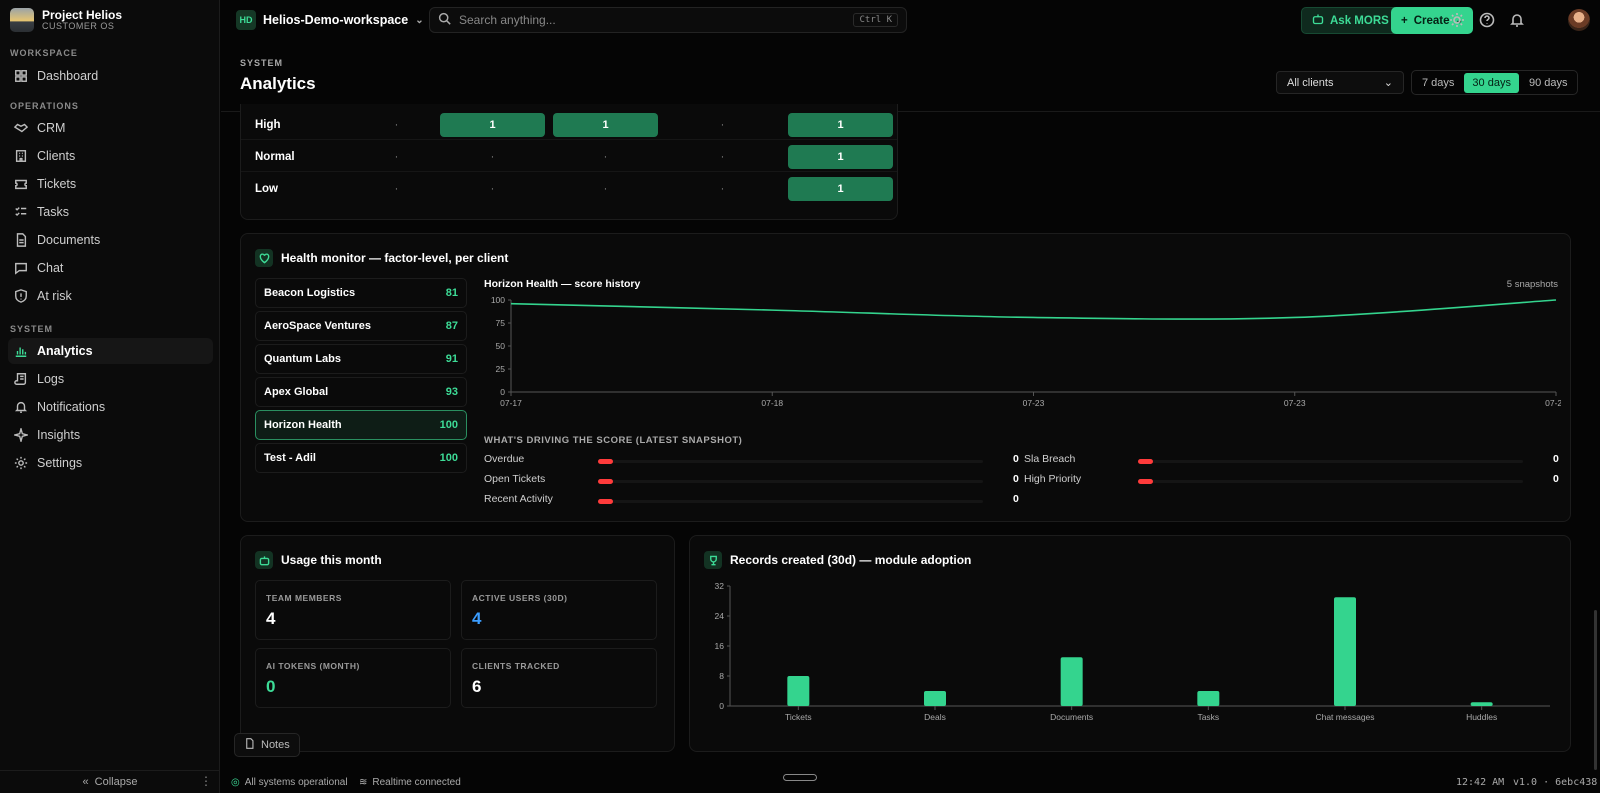 This screenshot has width=1600, height=793. I want to click on sidebar-item-documents: Documents, so click(110, 240).